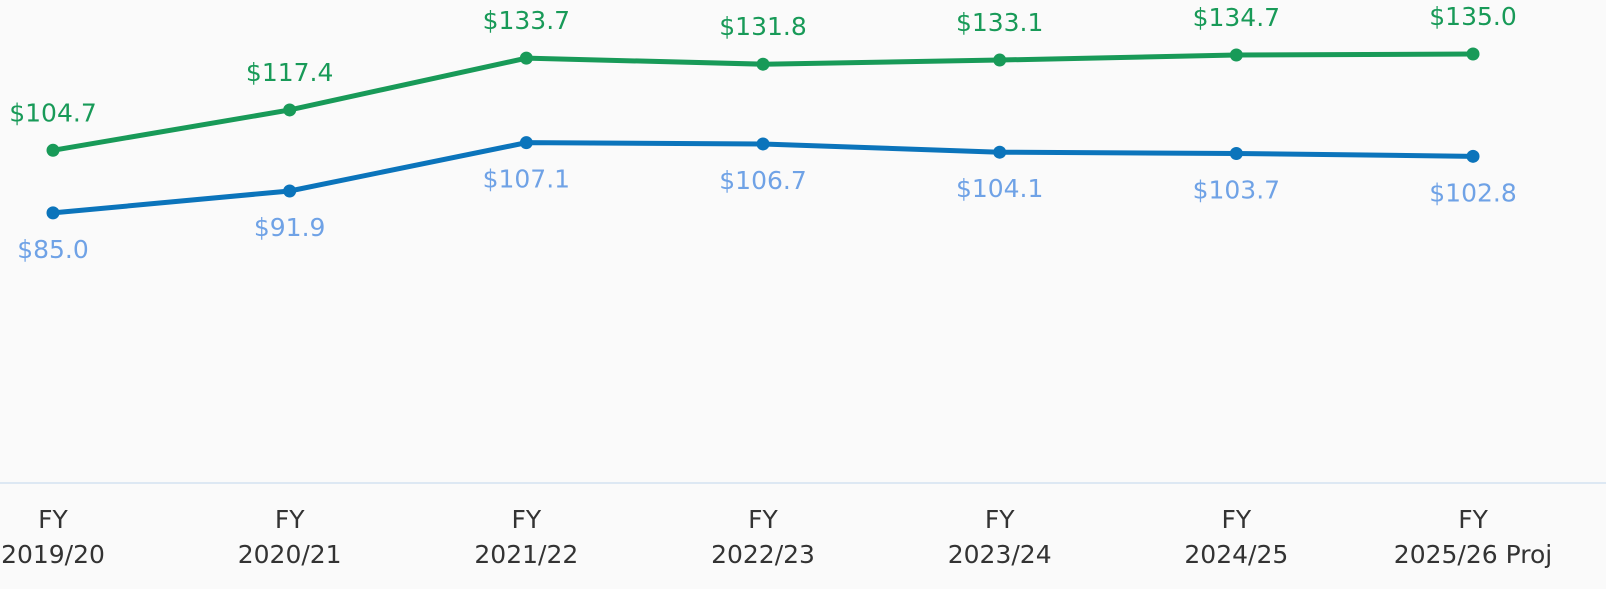 Image resolution: width=1606 pixels, height=589 pixels. What do you see at coordinates (1000, 537) in the screenshot?
I see `x-tick-label: FY 2023/24` at bounding box center [1000, 537].